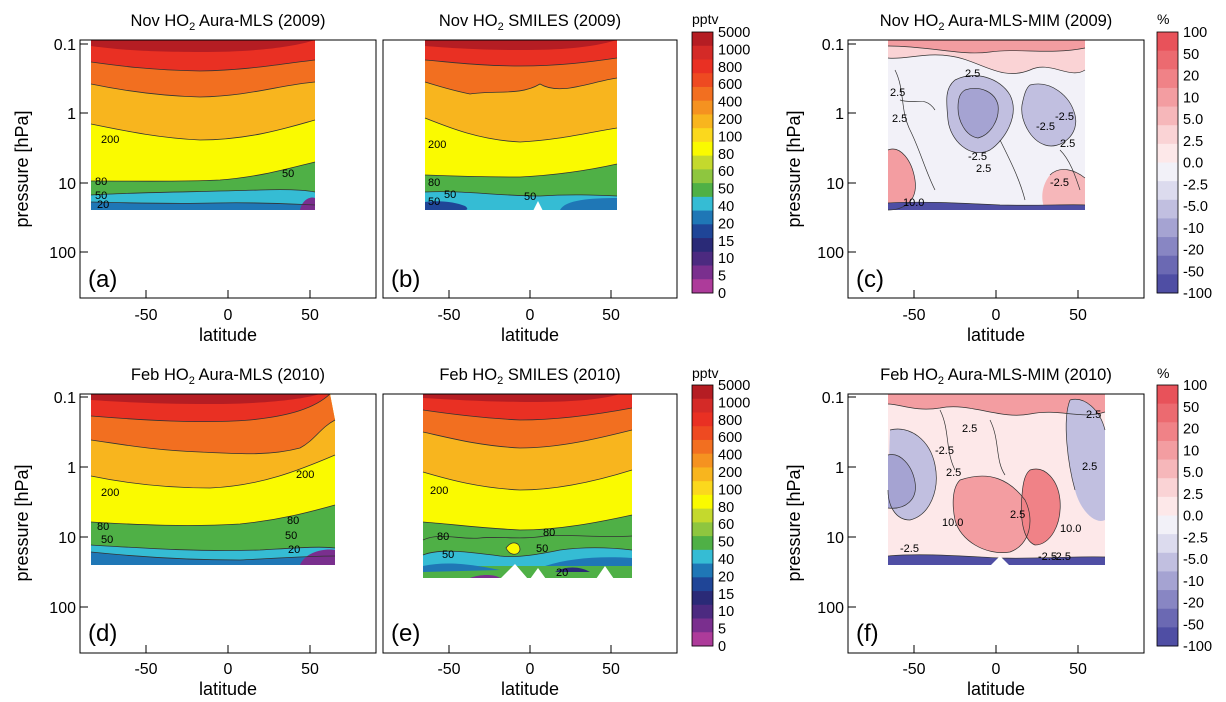 The width and height of the screenshot is (1226, 702). I want to click on contour-label-f-5: 10.0, so click(952, 523).